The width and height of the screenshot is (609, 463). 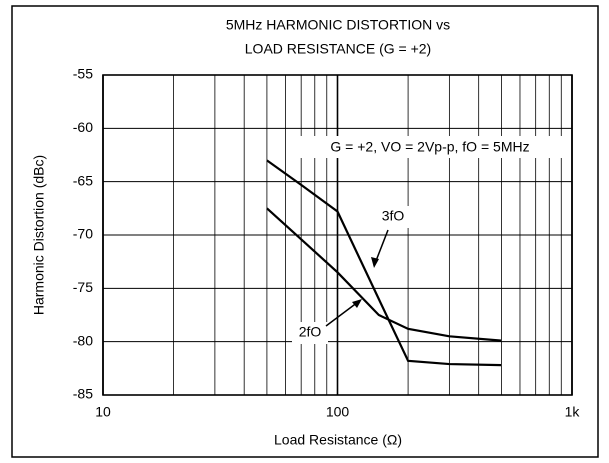 I want to click on line, so click(x=384, y=274).